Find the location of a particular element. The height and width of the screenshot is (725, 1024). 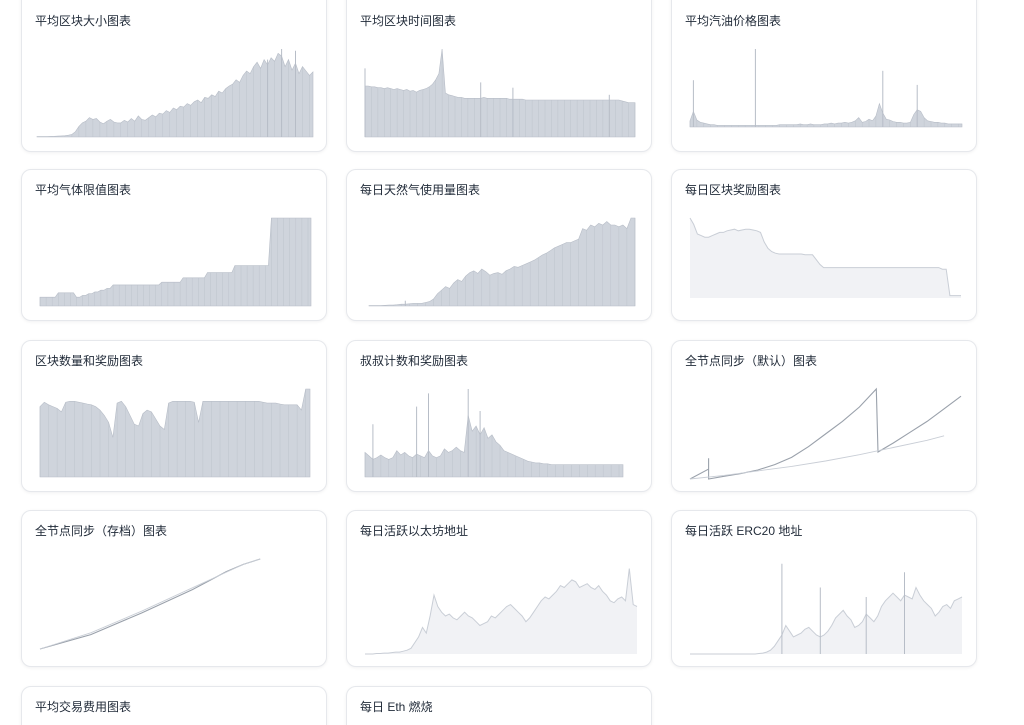

chart-card: 平均交易费用图表 is located at coordinates (174, 705).